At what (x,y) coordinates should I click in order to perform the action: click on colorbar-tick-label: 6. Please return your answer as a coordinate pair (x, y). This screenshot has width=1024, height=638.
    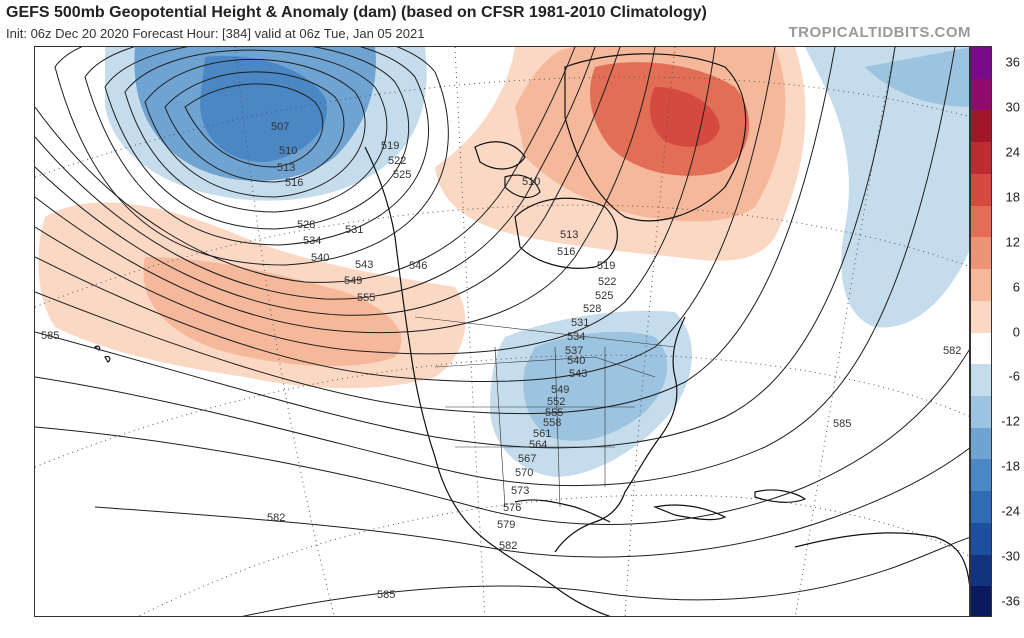
    Looking at the image, I should click on (1016, 287).